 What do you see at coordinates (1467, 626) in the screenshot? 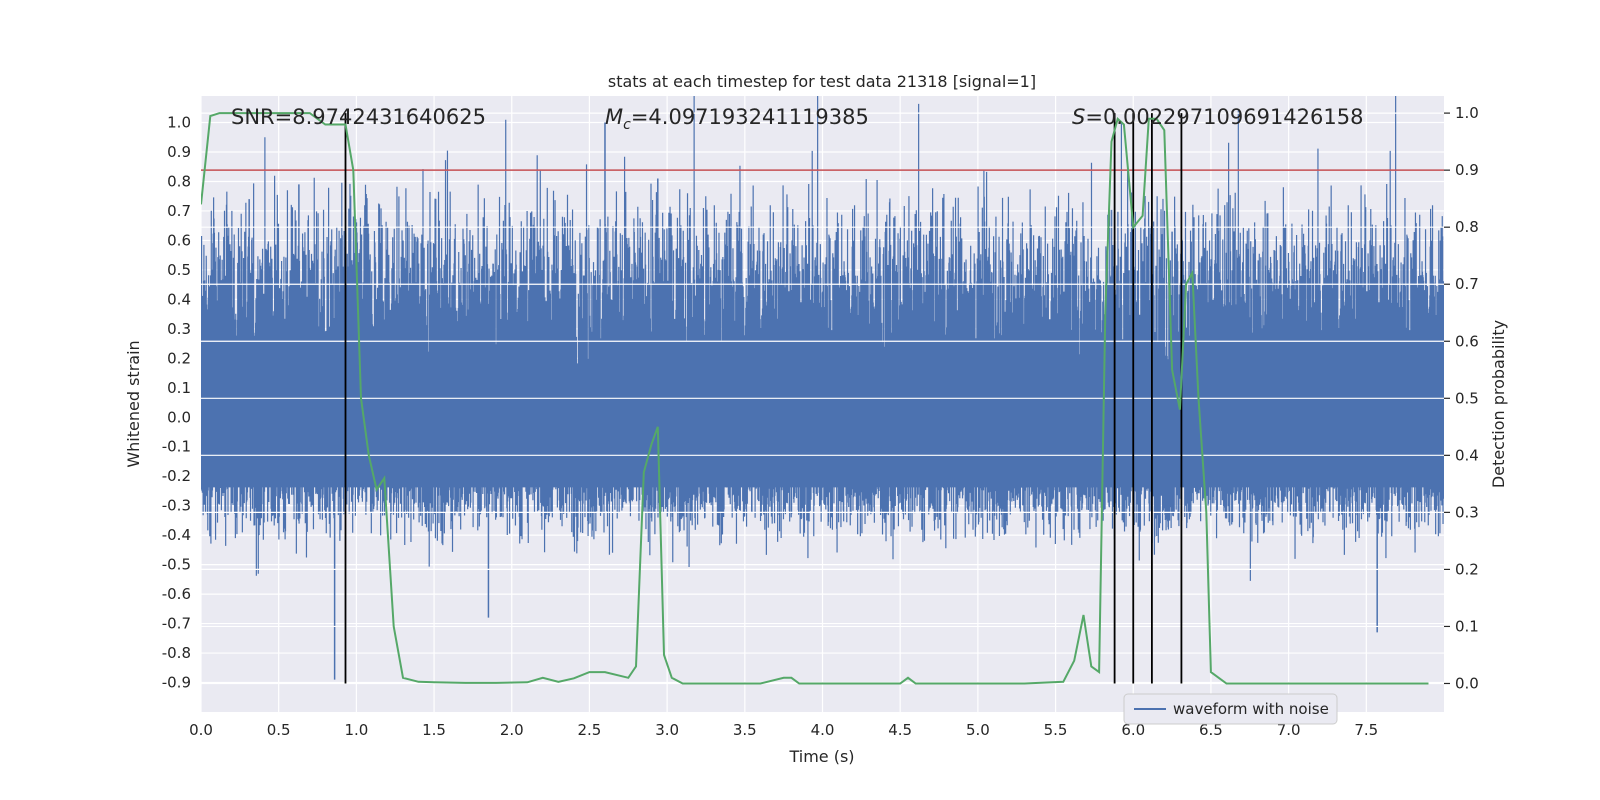
I see `right-y-tick-label: 0.1` at bounding box center [1467, 626].